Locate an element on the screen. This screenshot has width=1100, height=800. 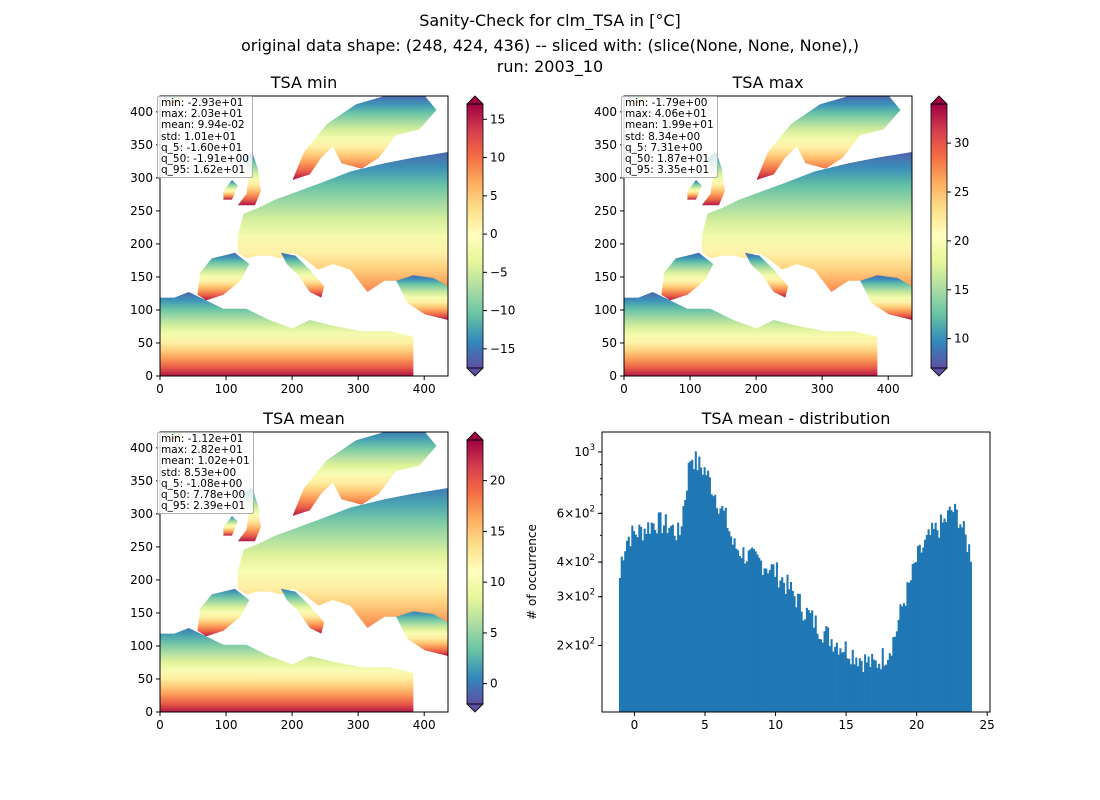
colorbar-tick-label: −10 is located at coordinates (502, 311).